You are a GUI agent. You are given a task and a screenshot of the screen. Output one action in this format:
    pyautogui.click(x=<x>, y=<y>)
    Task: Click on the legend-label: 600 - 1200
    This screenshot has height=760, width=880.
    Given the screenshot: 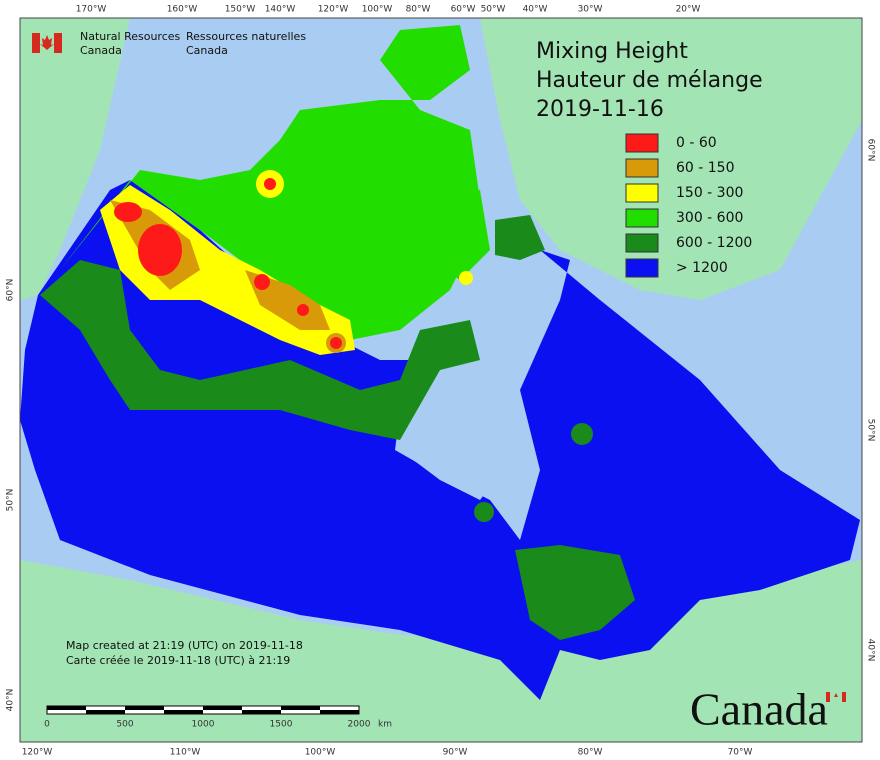 What is the action you would take?
    pyautogui.click(x=714, y=243)
    